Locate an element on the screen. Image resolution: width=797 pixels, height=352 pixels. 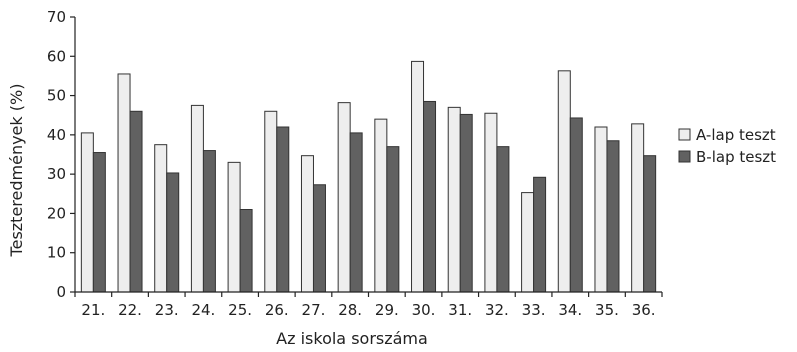
x-tick-label: 36. is located at coordinates (644, 310).